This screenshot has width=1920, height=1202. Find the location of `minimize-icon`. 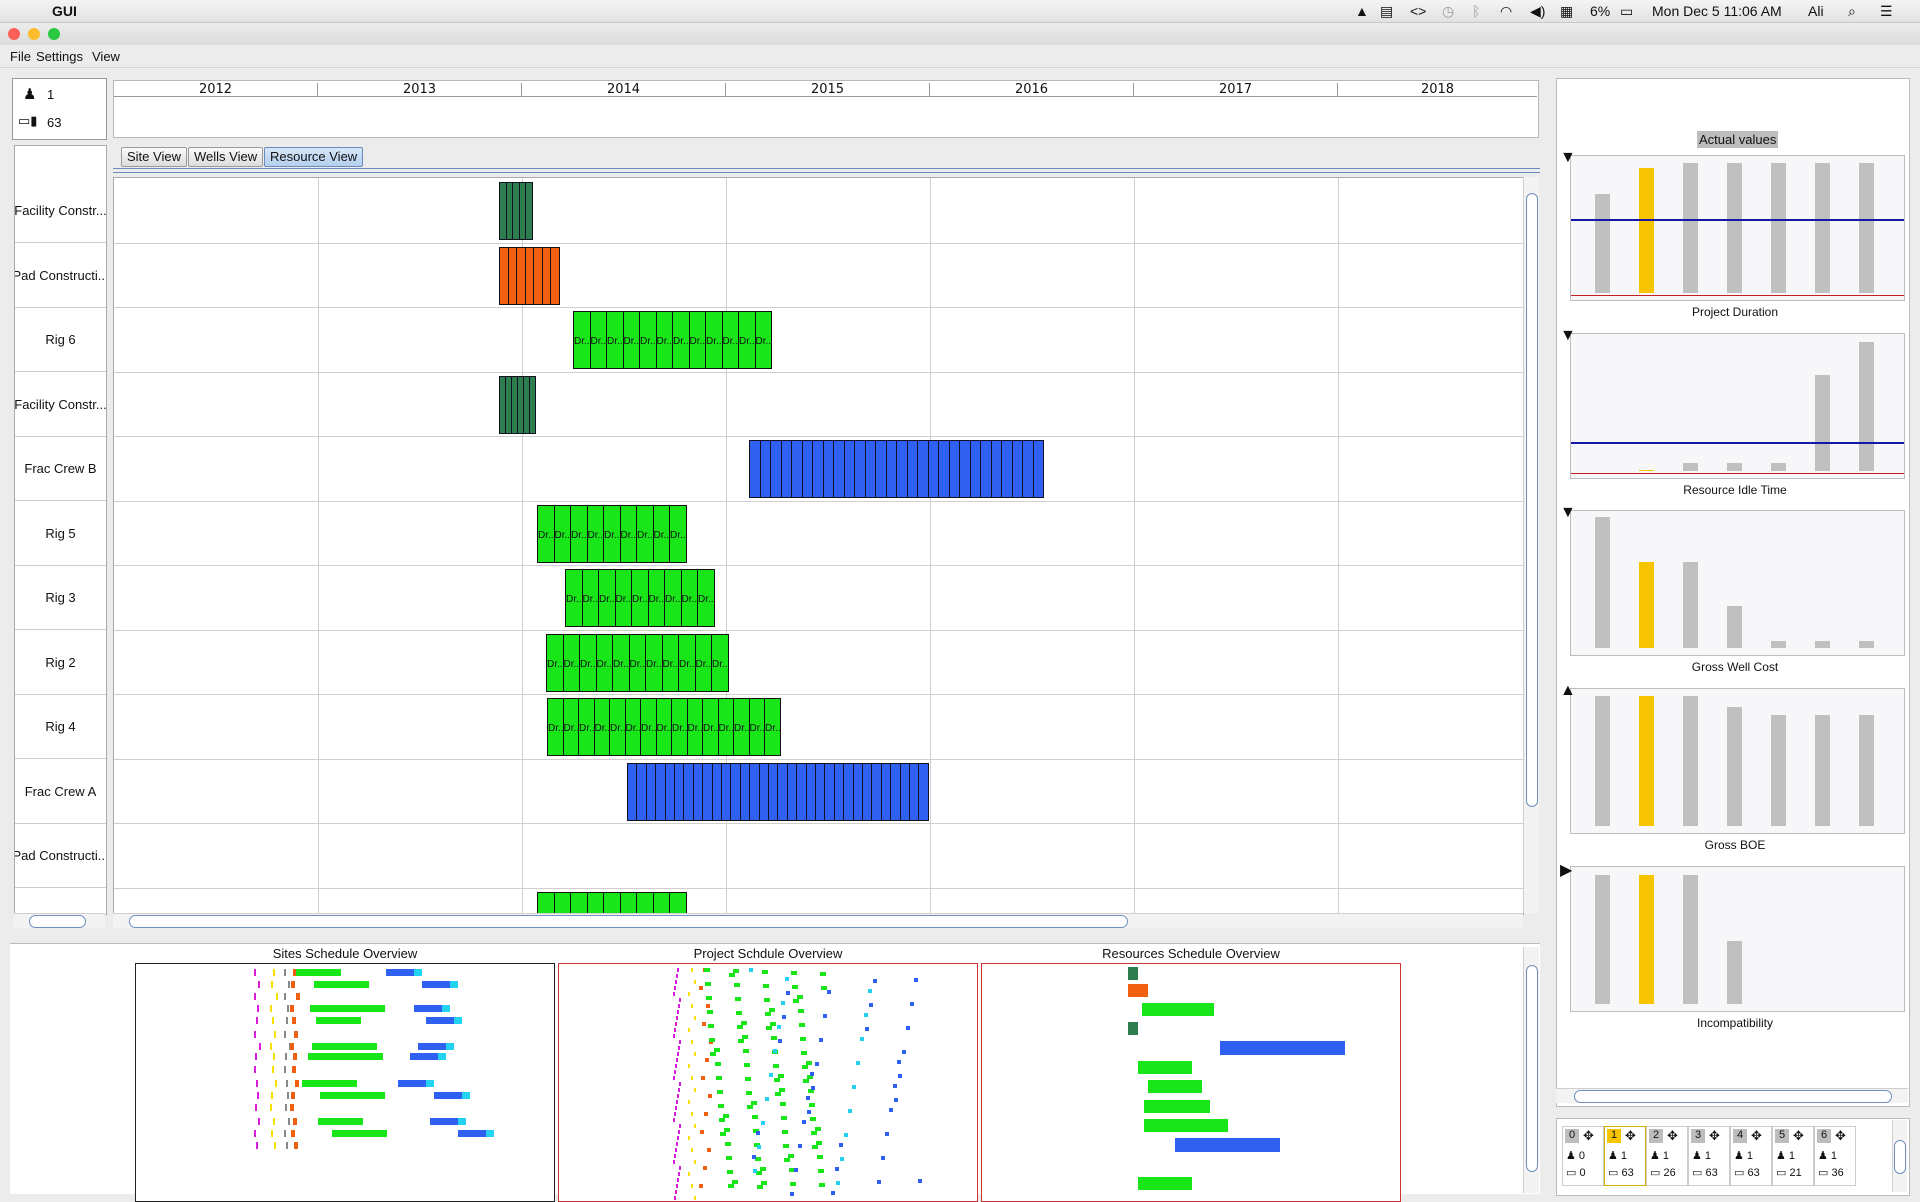

minimize-icon is located at coordinates (34, 34).